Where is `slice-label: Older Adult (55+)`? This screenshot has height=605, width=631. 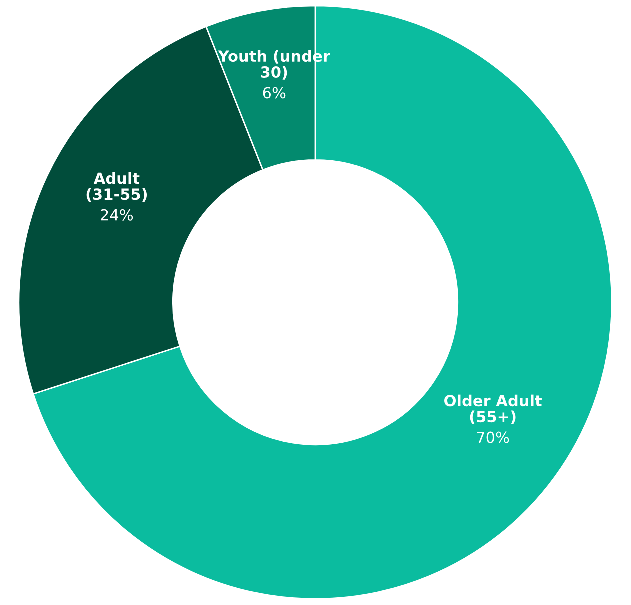 slice-label: Older Adult (55+) is located at coordinates (493, 409).